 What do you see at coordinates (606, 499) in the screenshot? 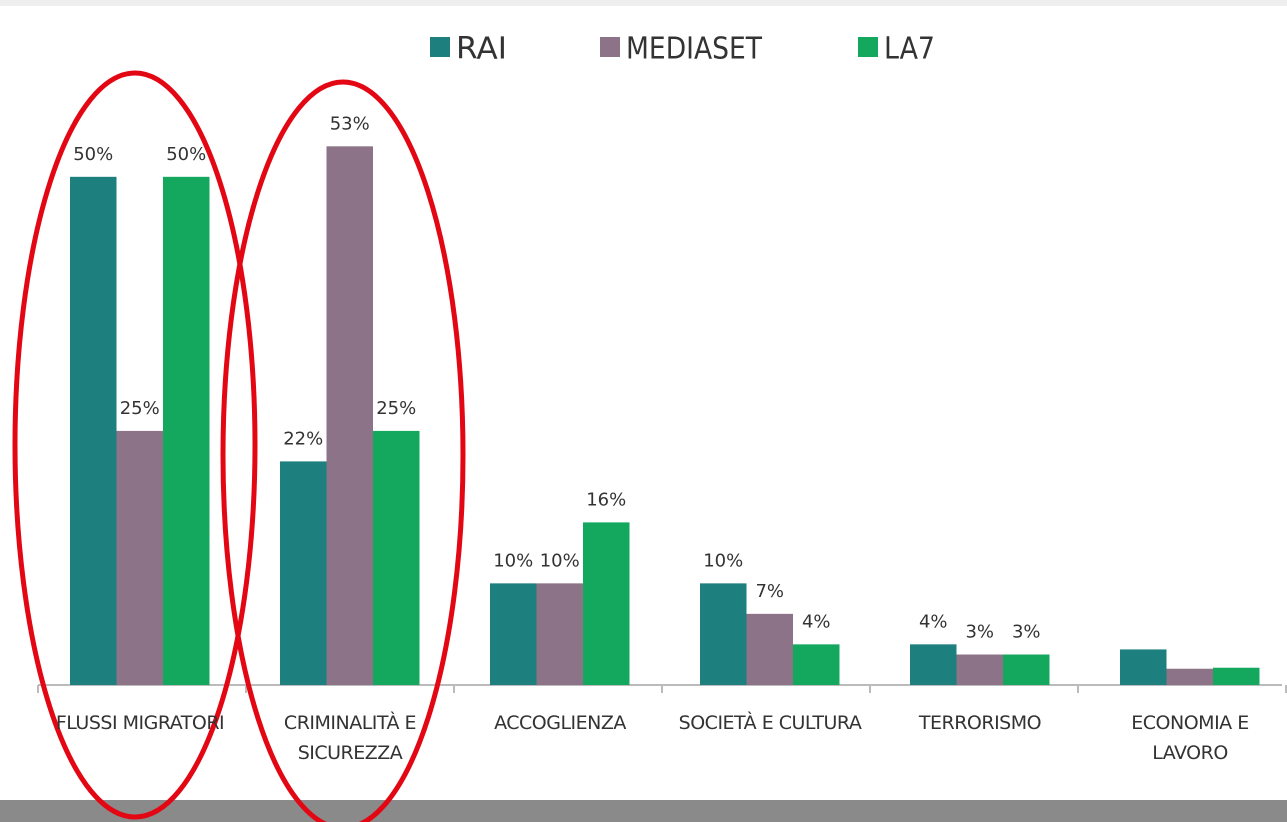
I see `data-label: 16%` at bounding box center [606, 499].